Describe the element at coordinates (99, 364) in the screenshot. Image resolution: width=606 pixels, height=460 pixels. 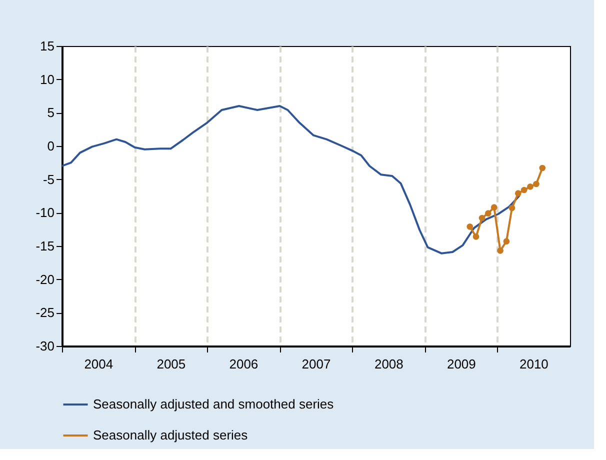
I see `x-tick-label: 2004` at that location.